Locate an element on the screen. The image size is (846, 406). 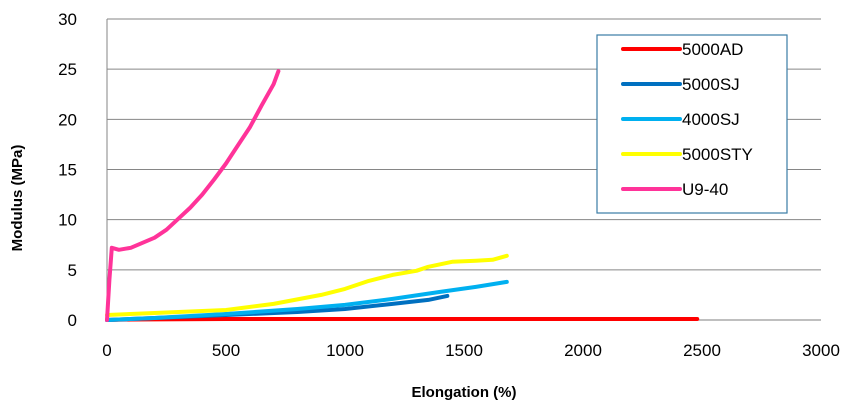
legend-label-4000sj: 4000SJ is located at coordinates (711, 119).